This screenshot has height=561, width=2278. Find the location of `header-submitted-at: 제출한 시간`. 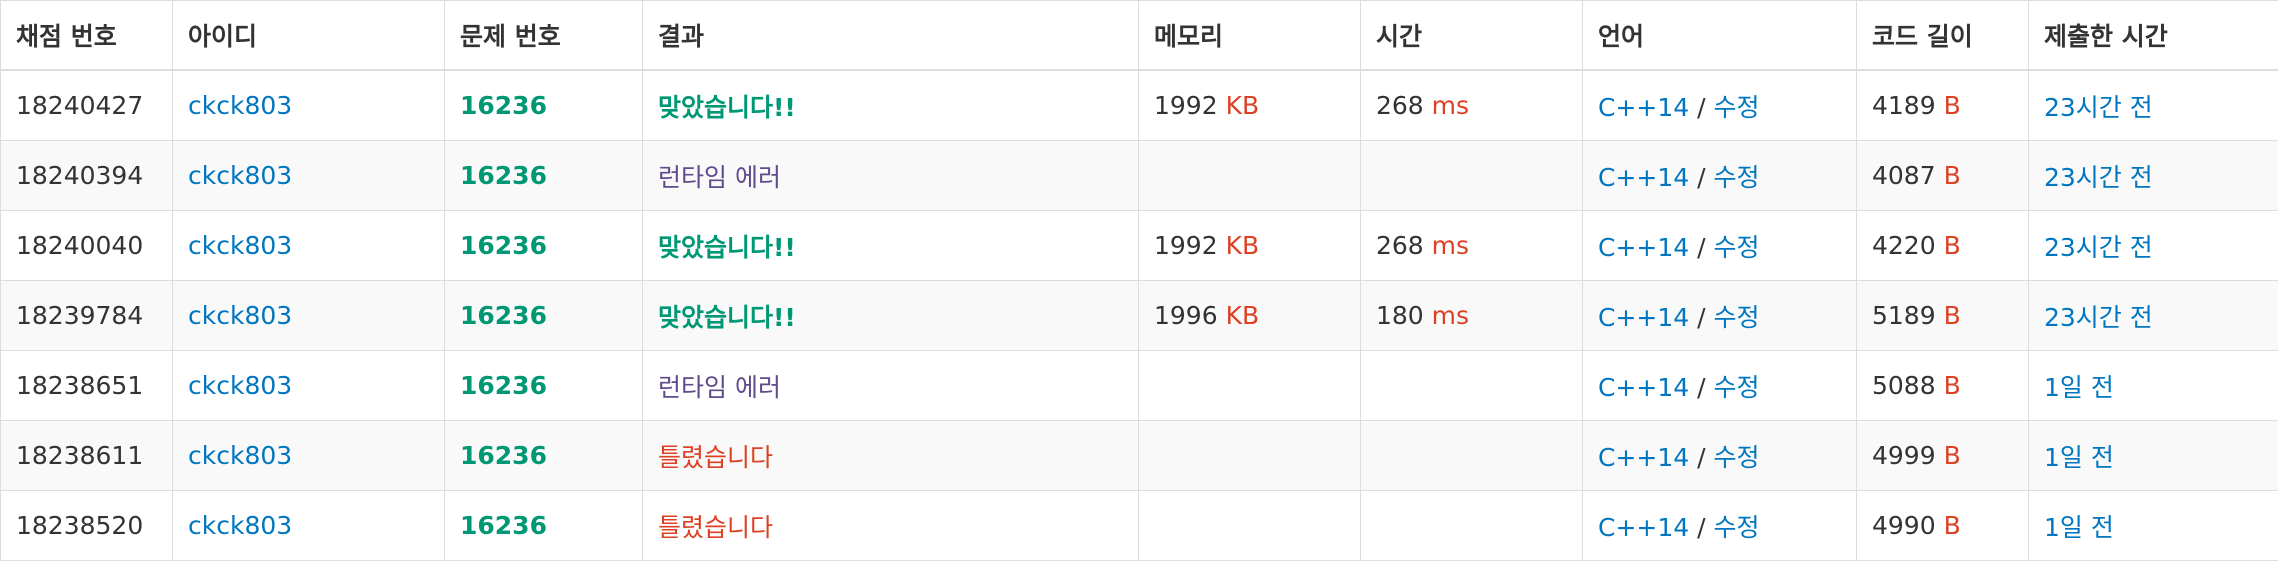

header-submitted-at: 제출한 시간 is located at coordinates (2153, 35).